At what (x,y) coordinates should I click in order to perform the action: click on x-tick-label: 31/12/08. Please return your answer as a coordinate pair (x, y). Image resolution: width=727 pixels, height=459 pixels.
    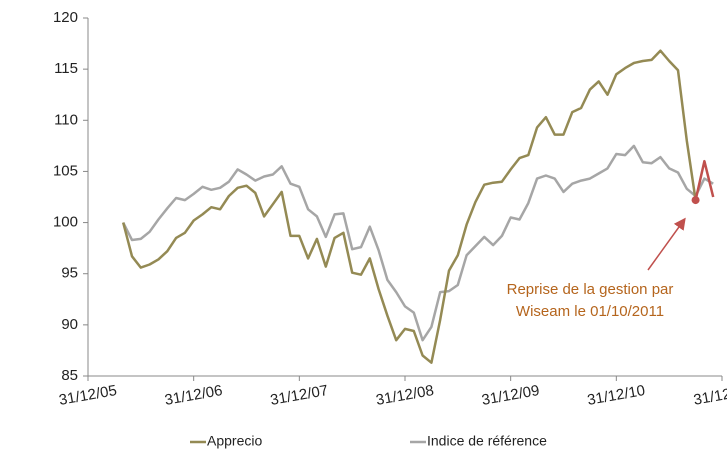
    Looking at the image, I should click on (405, 395).